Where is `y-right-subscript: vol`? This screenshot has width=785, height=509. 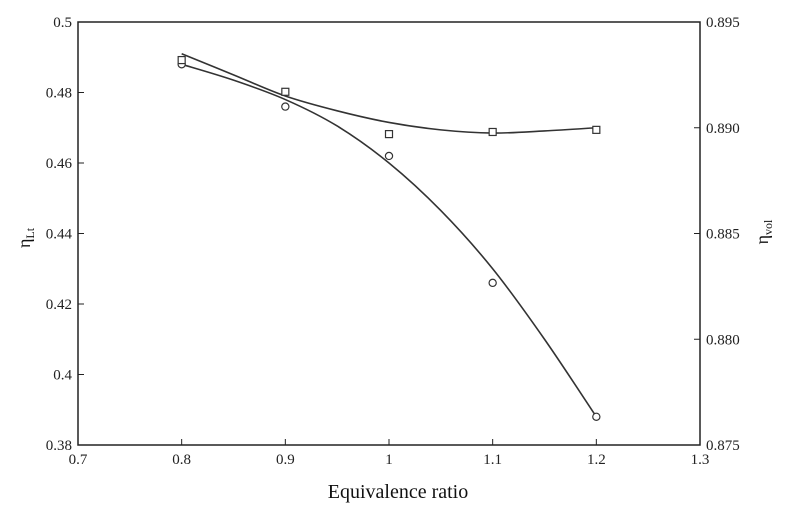 y-right-subscript: vol is located at coordinates (768, 227).